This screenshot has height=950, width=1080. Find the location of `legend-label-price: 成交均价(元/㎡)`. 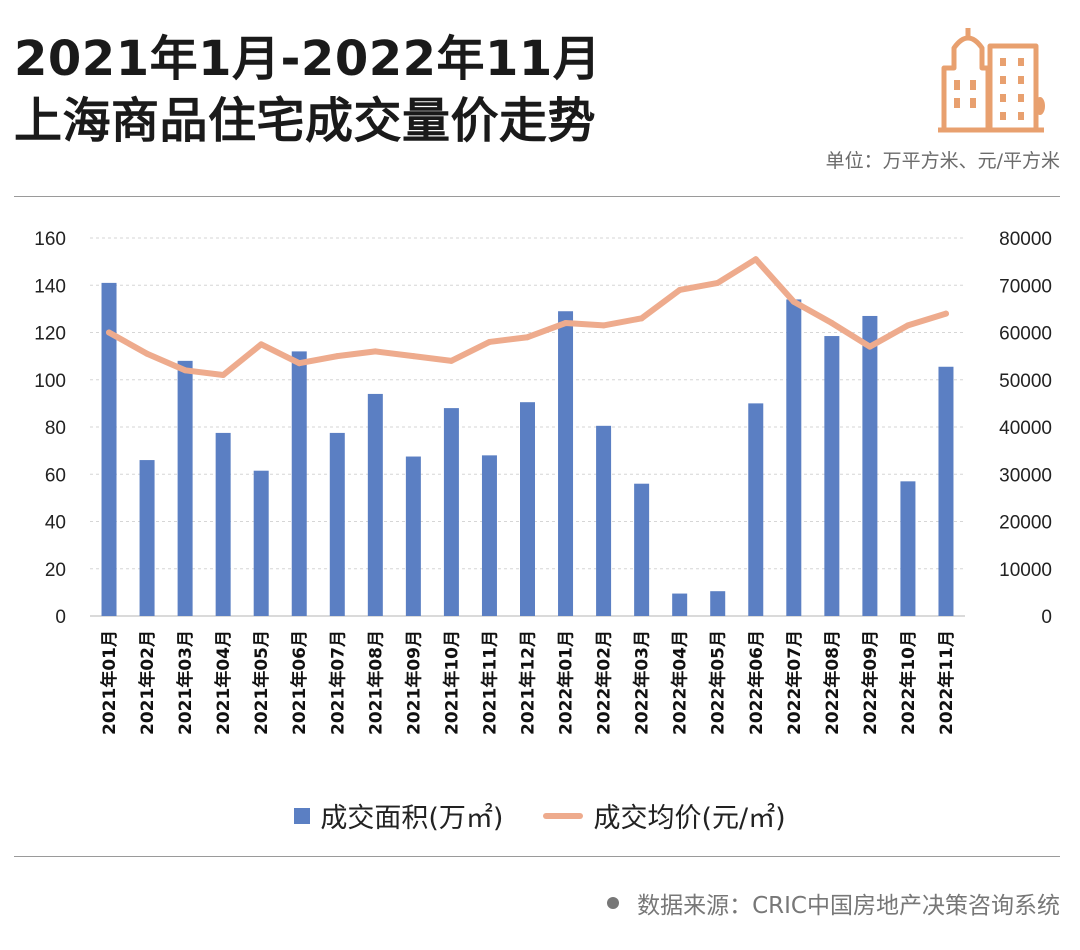

legend-label-price: 成交均价(元/㎡) is located at coordinates (689, 818).